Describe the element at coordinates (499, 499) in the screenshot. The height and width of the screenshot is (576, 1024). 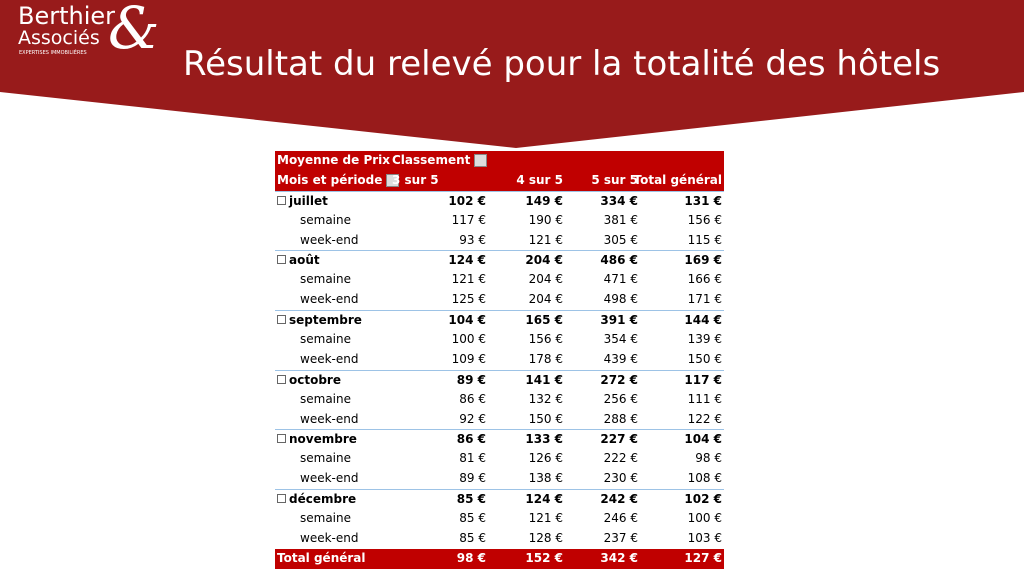
I see `group-row: décembre 85 € 124 € 242 € 102 €` at that location.